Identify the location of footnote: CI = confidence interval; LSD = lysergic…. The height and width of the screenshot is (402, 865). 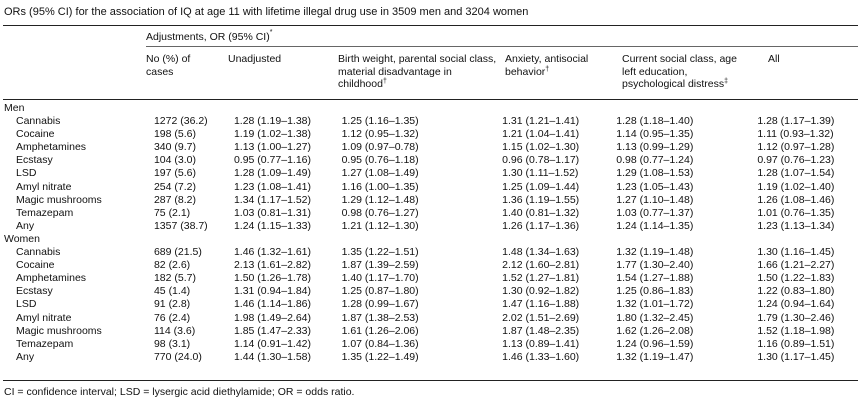
(179, 392).